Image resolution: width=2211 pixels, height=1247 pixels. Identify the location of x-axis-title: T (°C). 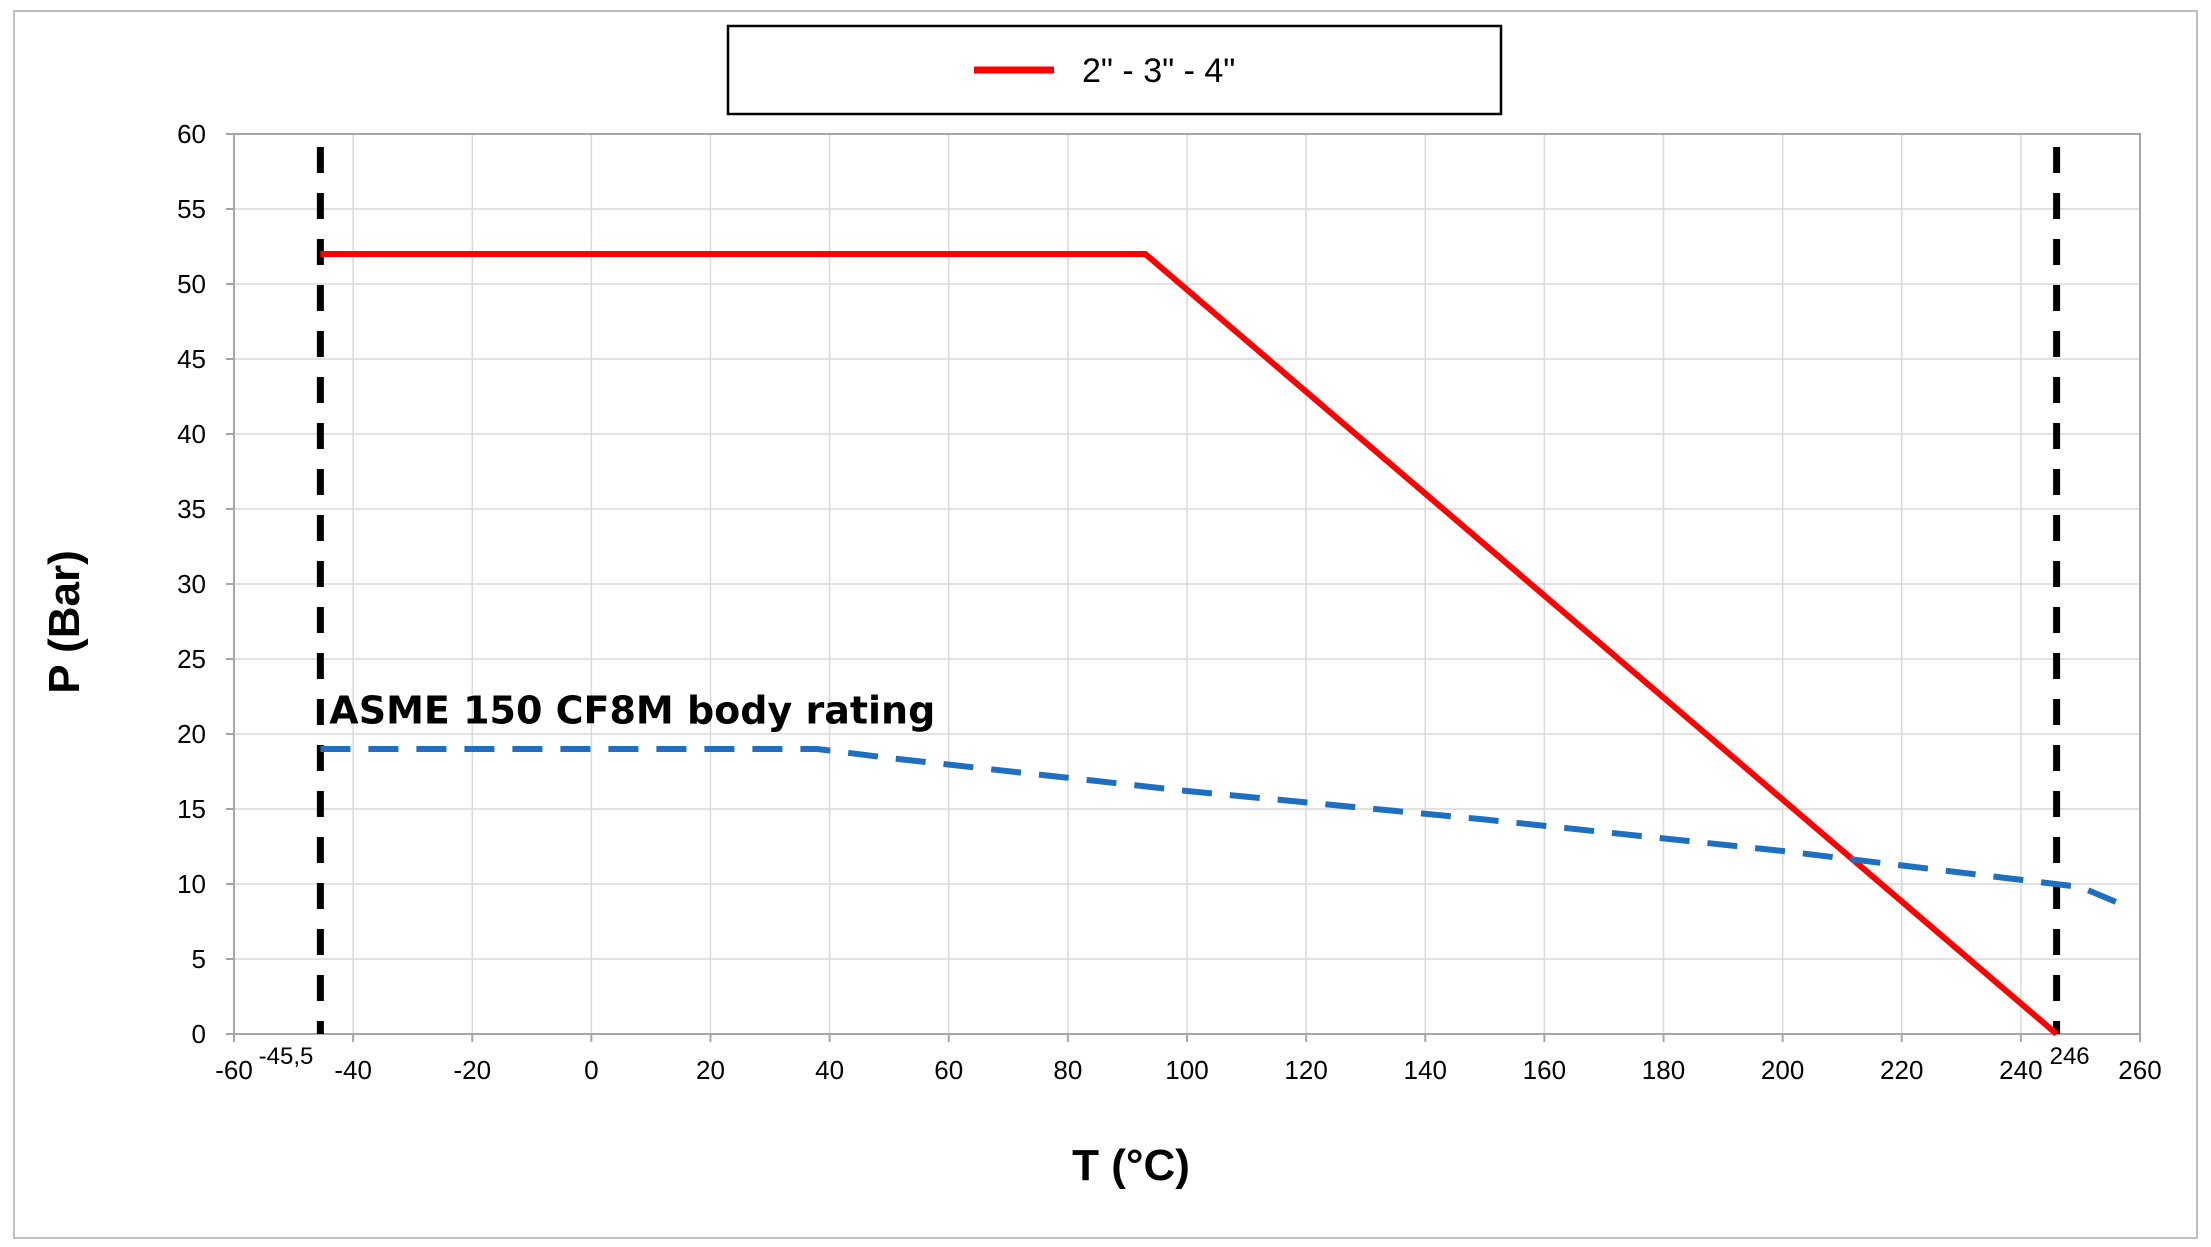
(1131, 1165).